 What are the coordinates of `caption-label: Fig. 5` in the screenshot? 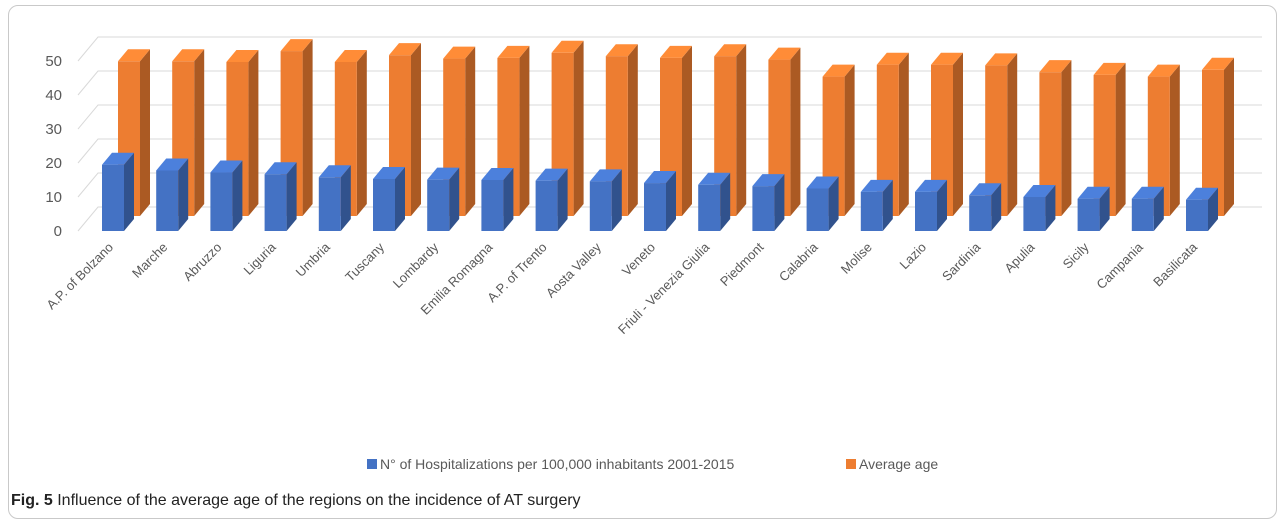 It's located at (32, 500).